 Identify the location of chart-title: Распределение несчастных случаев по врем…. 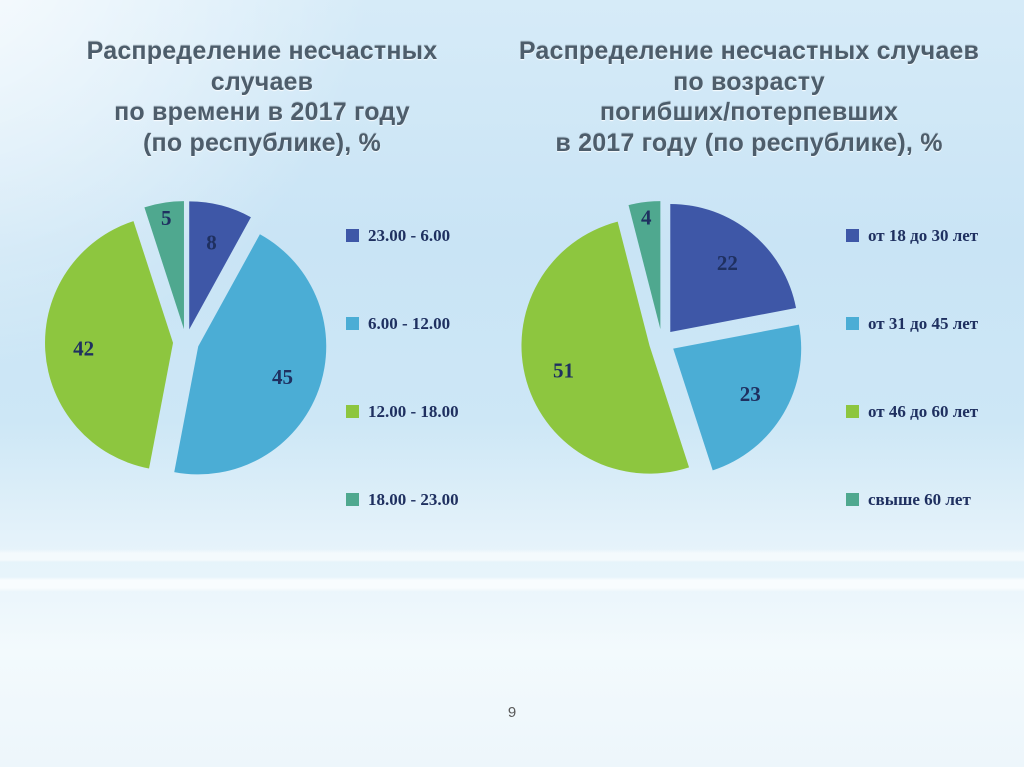
(262, 97).